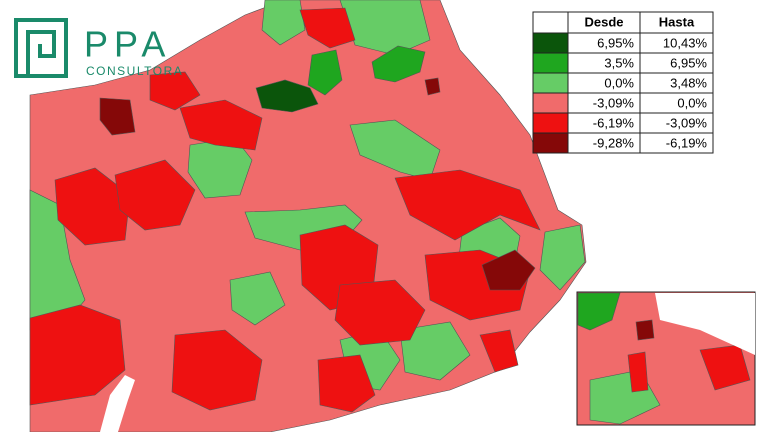  Describe the element at coordinates (117, 403) in the screenshot. I see `water` at that location.